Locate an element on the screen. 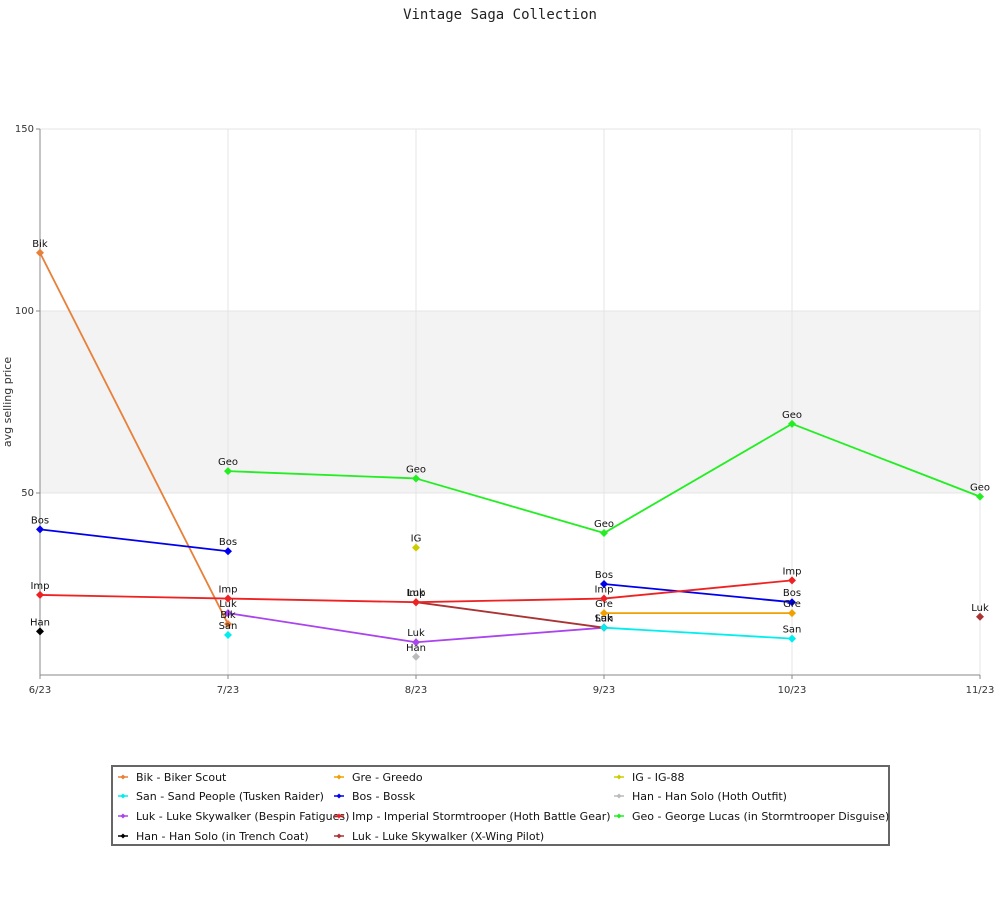  x-tick-label: 10/23 is located at coordinates (792, 690).